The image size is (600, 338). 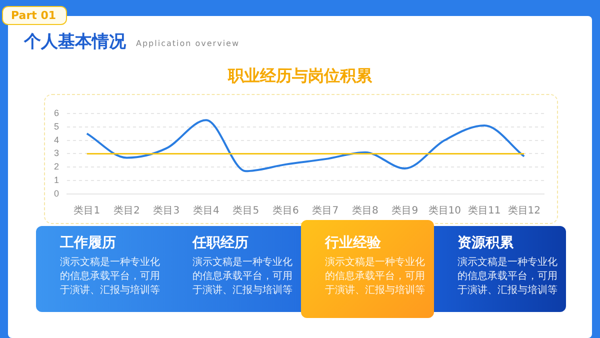 I want to click on line-series, so click(x=306, y=145).